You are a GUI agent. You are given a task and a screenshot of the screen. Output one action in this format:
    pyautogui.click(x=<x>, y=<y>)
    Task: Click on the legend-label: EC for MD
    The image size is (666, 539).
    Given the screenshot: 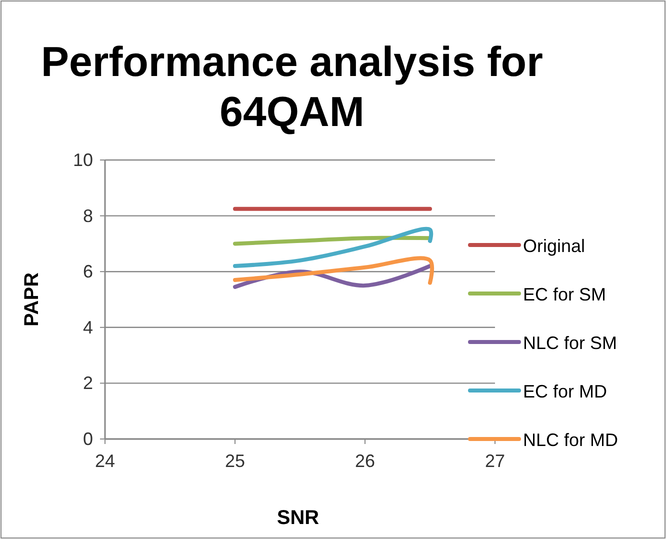 What is the action you would take?
    pyautogui.click(x=565, y=392)
    